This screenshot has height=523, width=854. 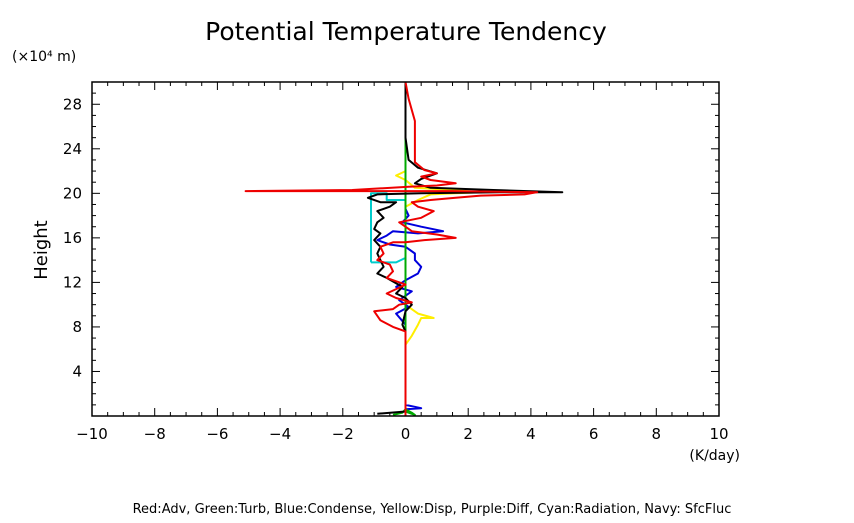 I want to click on x-tick-label: −10, so click(x=92, y=434).